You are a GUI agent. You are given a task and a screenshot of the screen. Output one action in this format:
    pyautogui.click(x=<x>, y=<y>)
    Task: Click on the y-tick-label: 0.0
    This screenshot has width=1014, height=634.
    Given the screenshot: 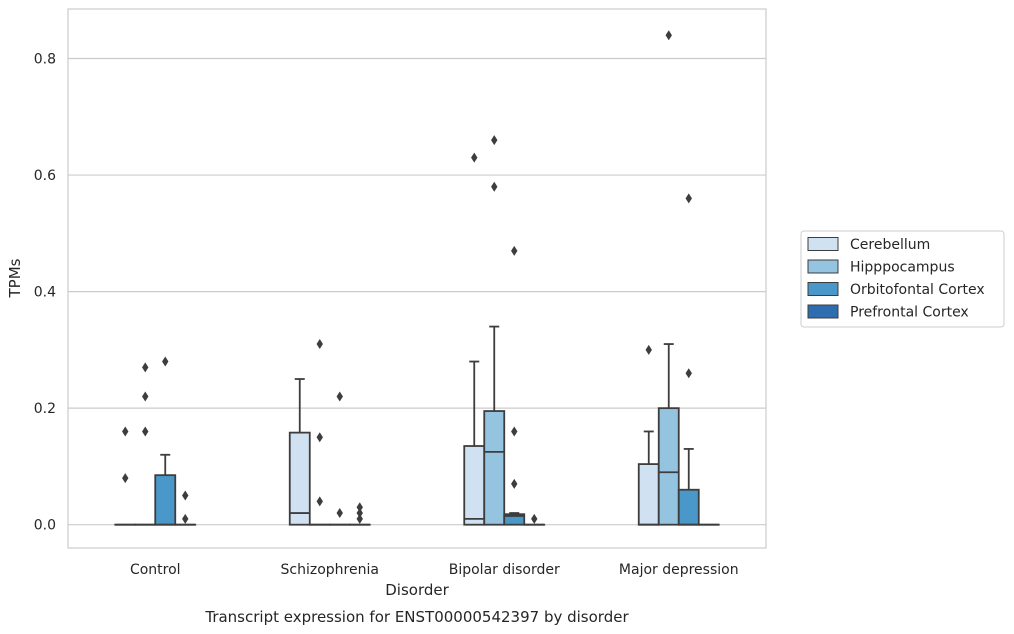 What is the action you would take?
    pyautogui.click(x=45, y=526)
    